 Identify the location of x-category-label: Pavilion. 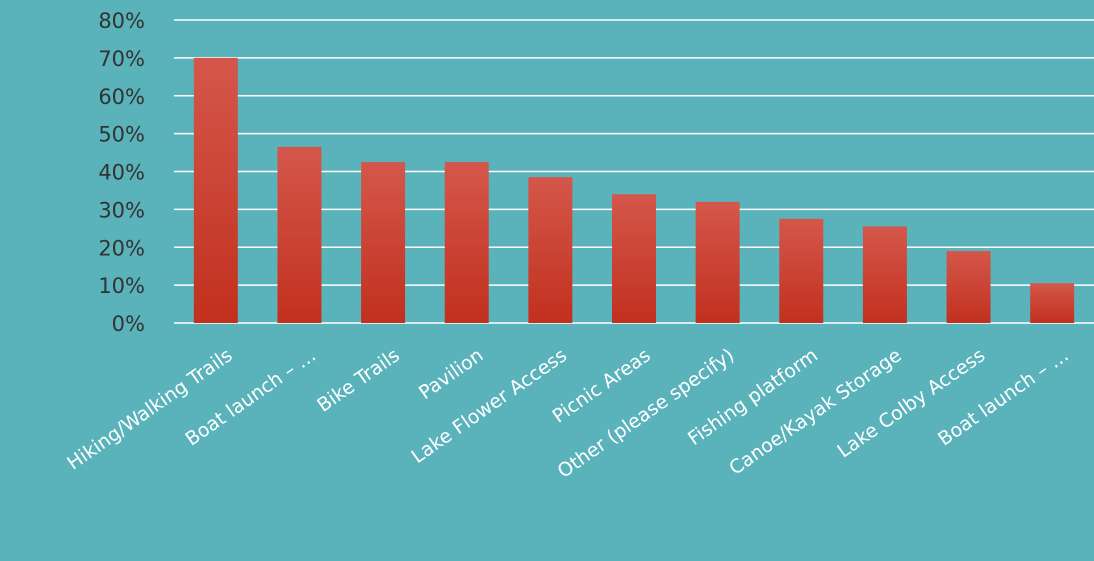
(451, 374).